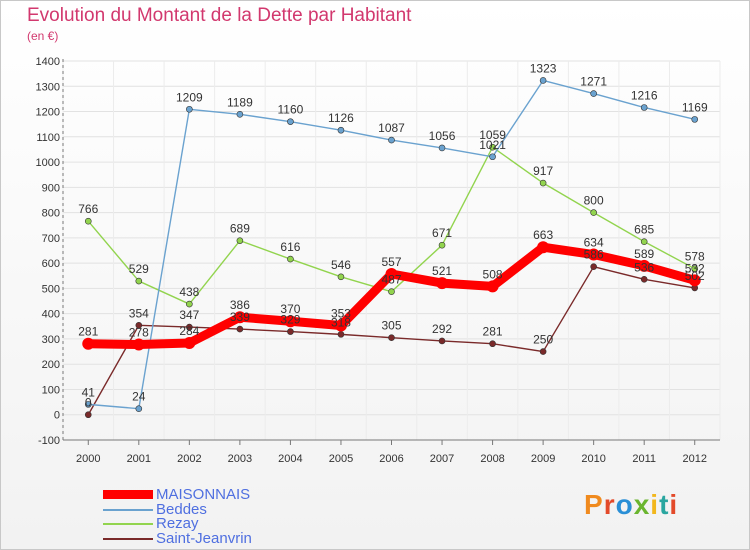  I want to click on logo-letter: t, so click(664, 504).